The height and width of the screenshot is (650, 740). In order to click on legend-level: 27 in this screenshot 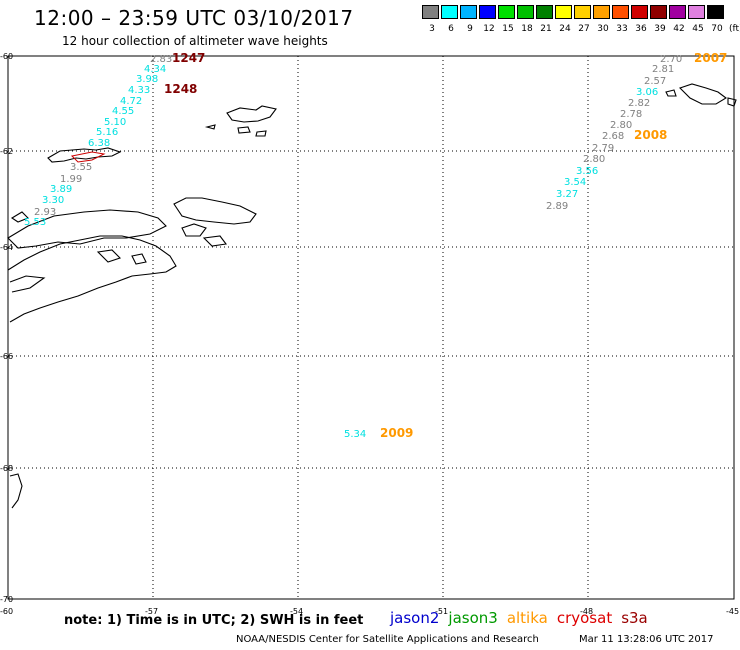, I will do `click(584, 29)`.